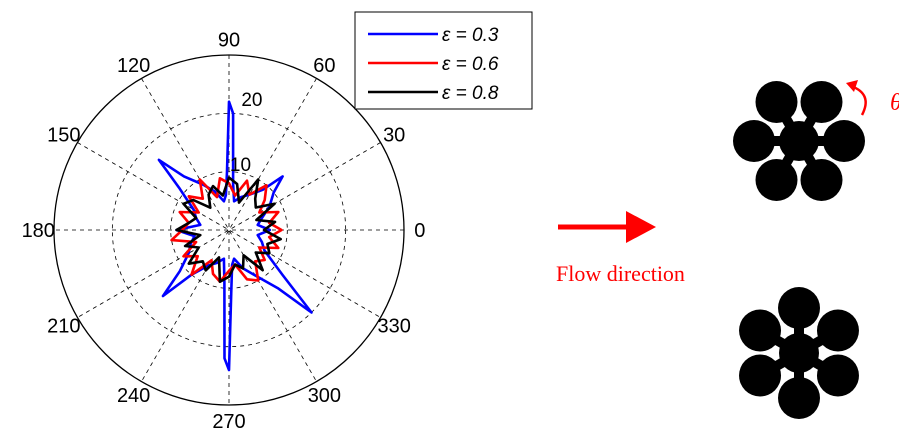 Image resolution: width=899 pixels, height=428 pixels. What do you see at coordinates (470, 35) in the screenshot?
I see `legend-label-0: ε = 0.3` at bounding box center [470, 35].